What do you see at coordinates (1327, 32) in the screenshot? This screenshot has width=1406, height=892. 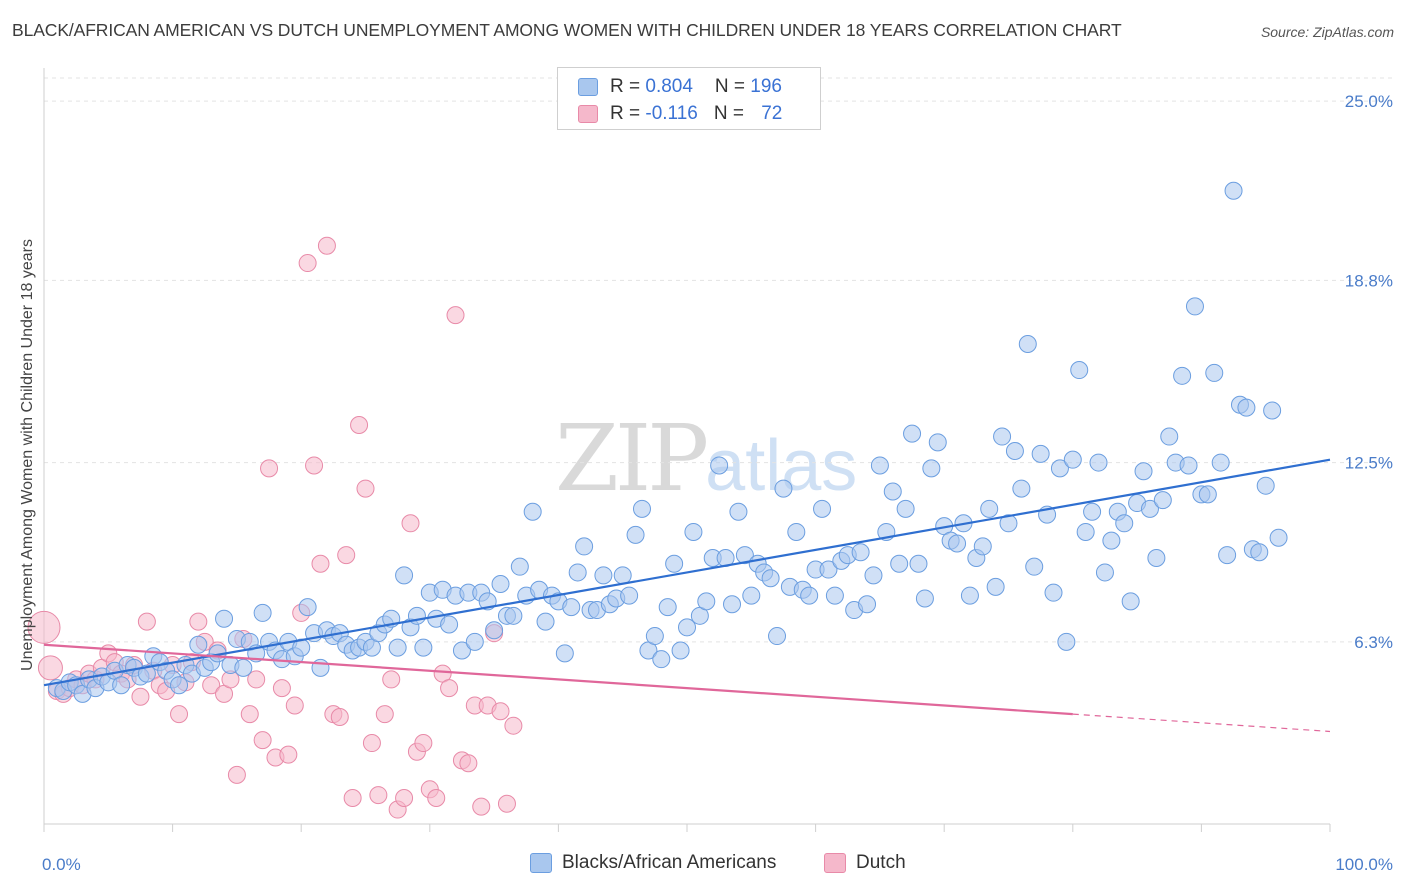 I see `source-label: Source: ZipAtlas.com` at bounding box center [1327, 32].